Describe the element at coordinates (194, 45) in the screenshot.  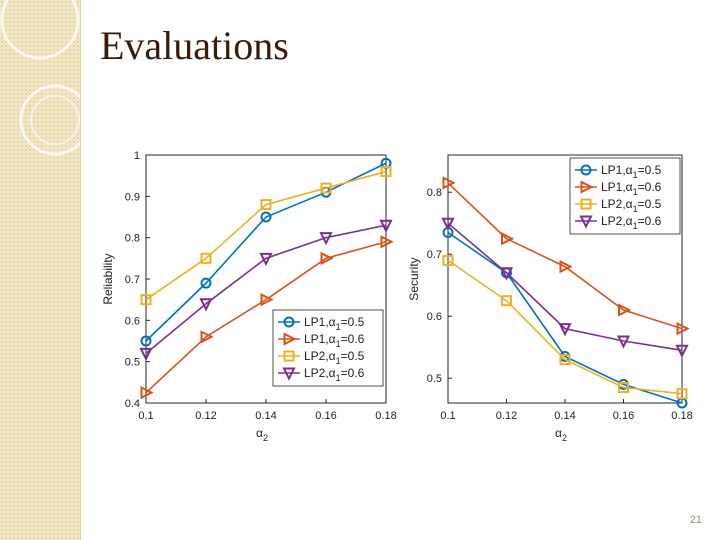
I see `slide-title: Evaluations` at that location.